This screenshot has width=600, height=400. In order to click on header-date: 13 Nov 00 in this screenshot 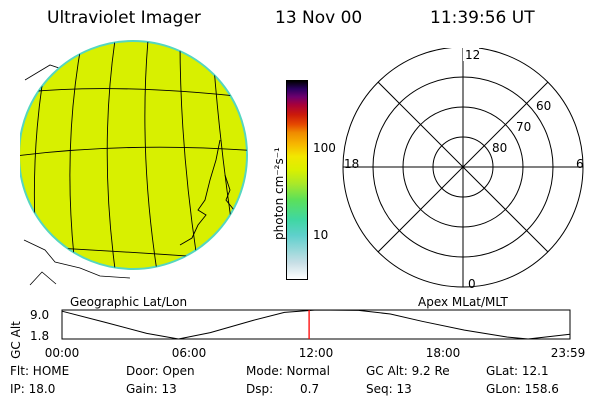, I will do `click(319, 18)`.